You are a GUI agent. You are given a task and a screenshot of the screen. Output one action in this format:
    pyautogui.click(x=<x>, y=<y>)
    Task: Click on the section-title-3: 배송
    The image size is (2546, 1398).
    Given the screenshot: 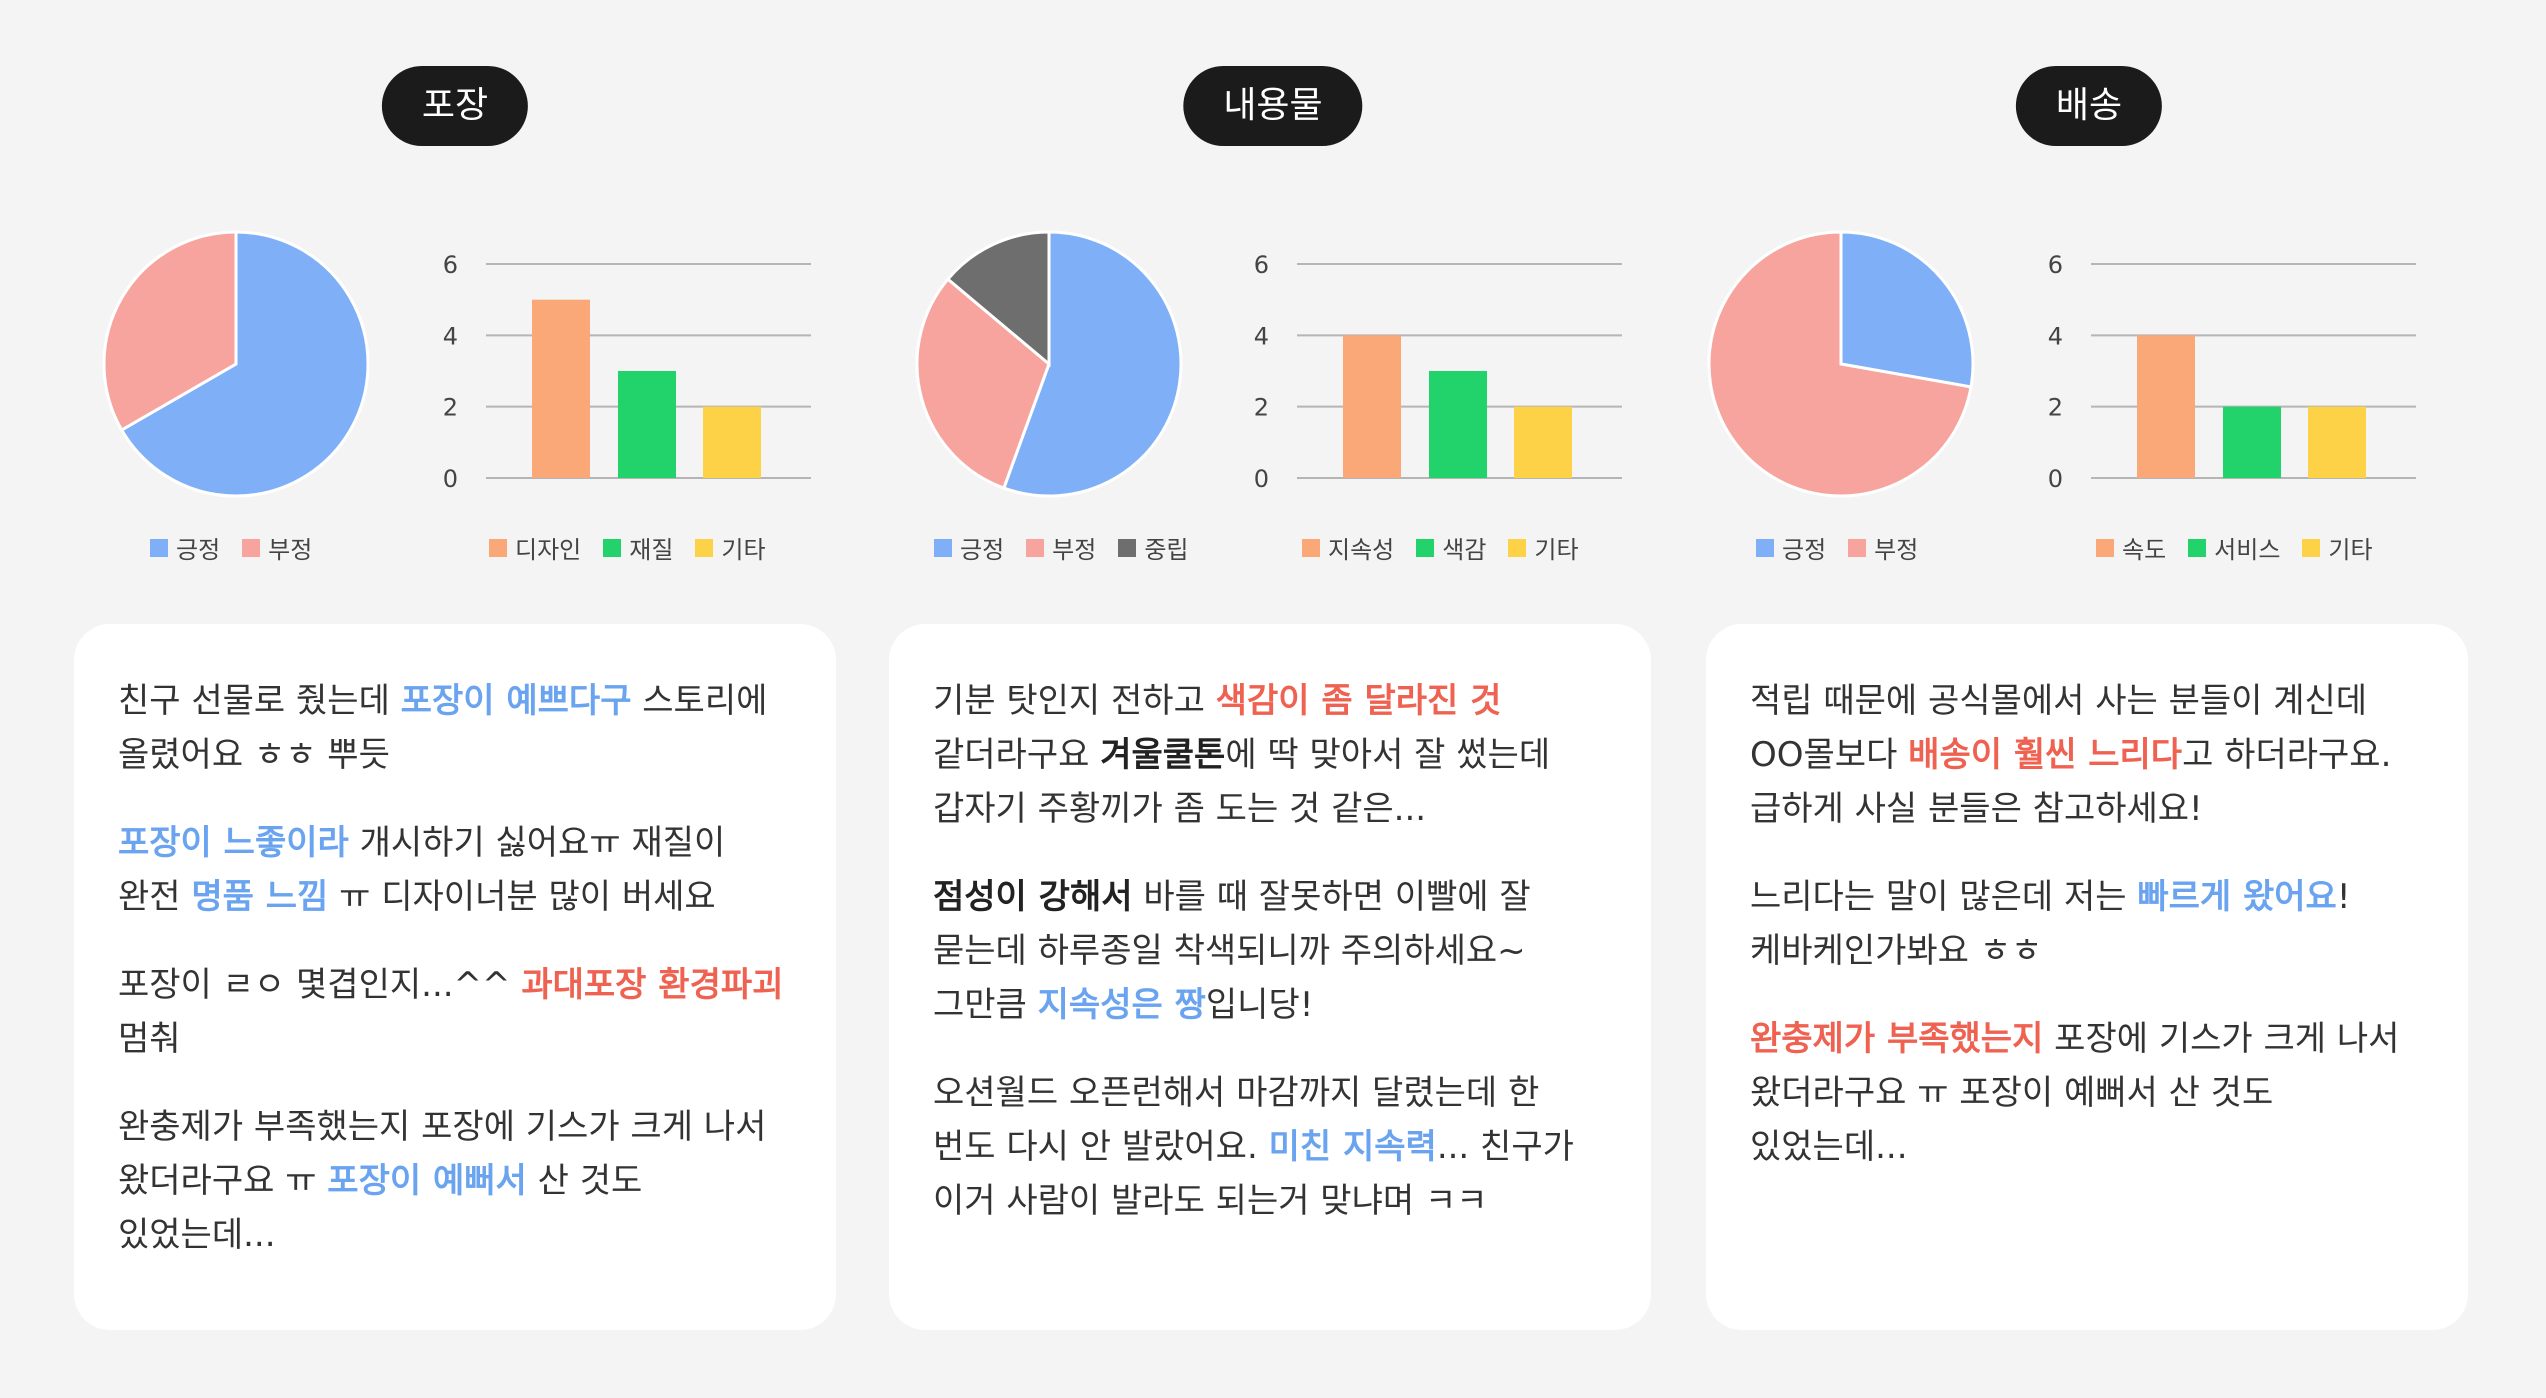 What is the action you would take?
    pyautogui.click(x=2089, y=106)
    